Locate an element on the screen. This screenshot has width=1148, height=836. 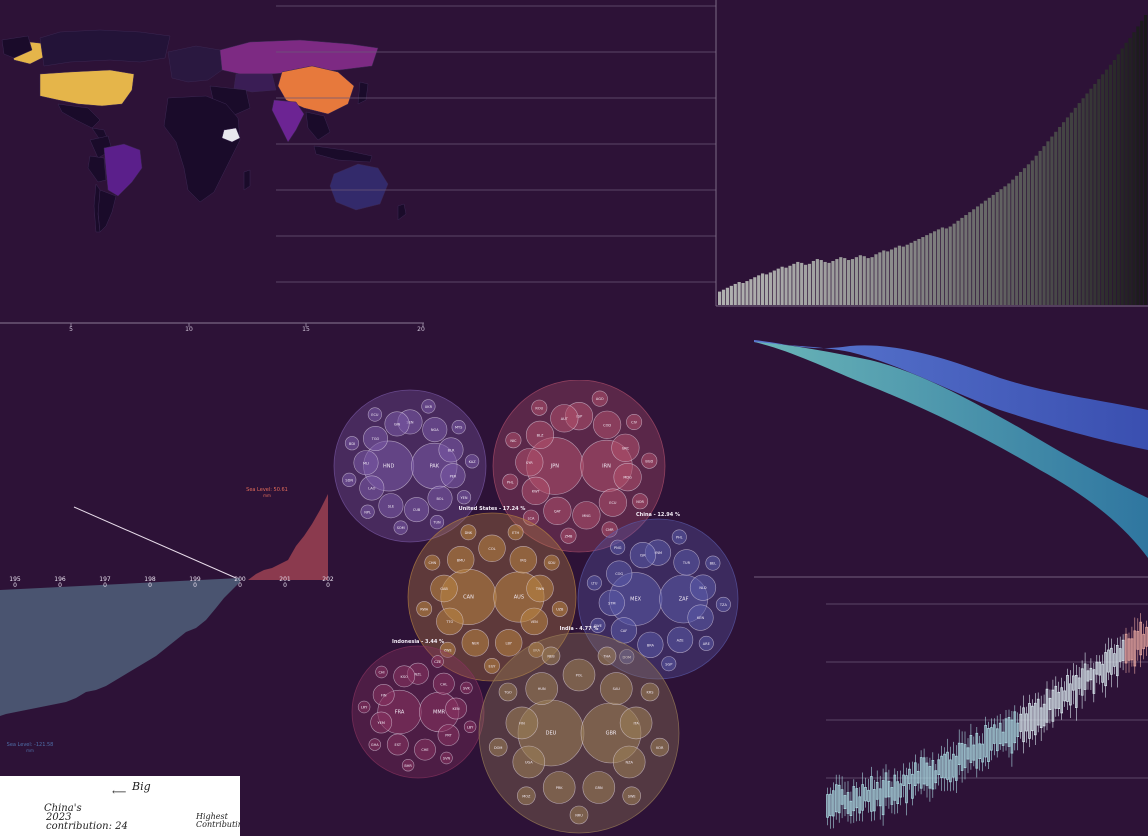
country-se-asia is located at coordinates (318, 126).